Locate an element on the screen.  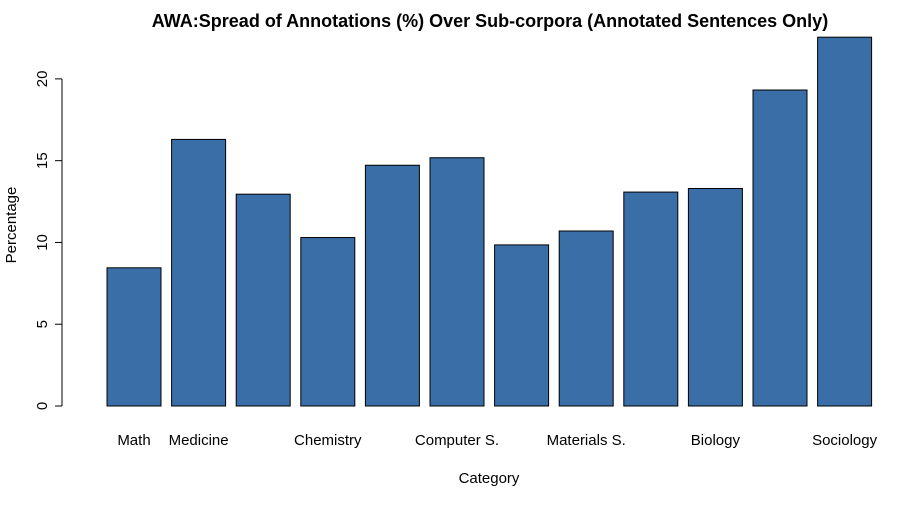
x-tick-label: Sociology is located at coordinates (845, 440).